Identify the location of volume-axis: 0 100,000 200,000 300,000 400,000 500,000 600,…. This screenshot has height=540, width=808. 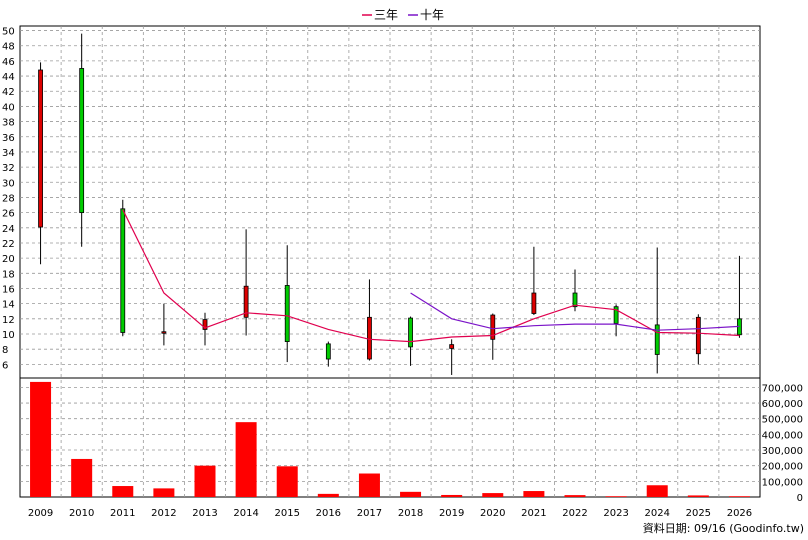
(782, 443).